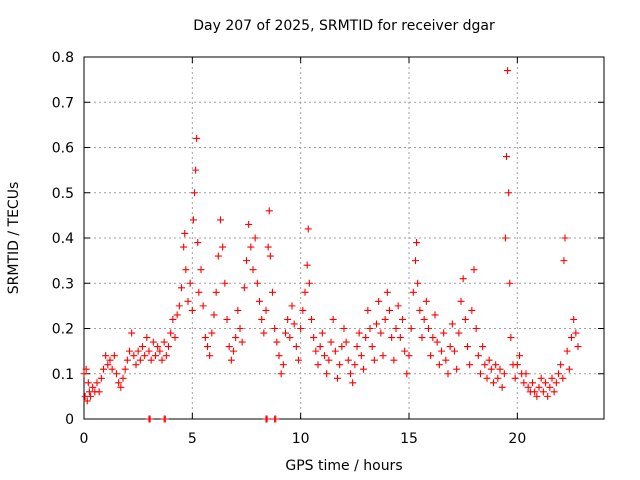 The image size is (640, 480). What do you see at coordinates (63, 149) in the screenshot?
I see `y-tick-label: 0.6` at bounding box center [63, 149].